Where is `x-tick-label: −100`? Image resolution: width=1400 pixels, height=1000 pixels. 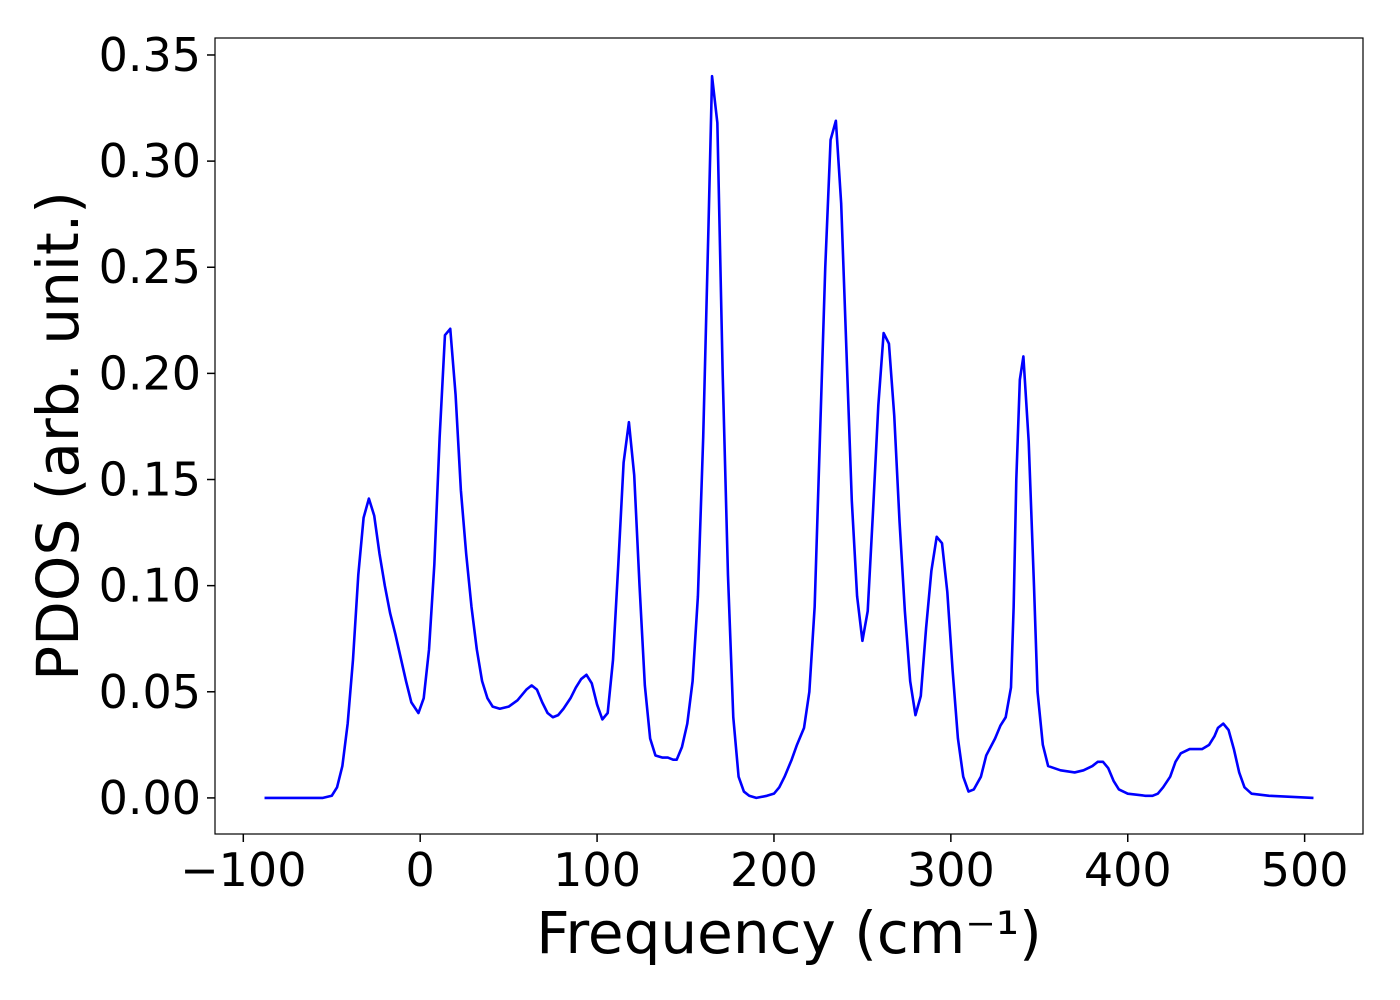
x-tick-label: −100 is located at coordinates (243, 870).